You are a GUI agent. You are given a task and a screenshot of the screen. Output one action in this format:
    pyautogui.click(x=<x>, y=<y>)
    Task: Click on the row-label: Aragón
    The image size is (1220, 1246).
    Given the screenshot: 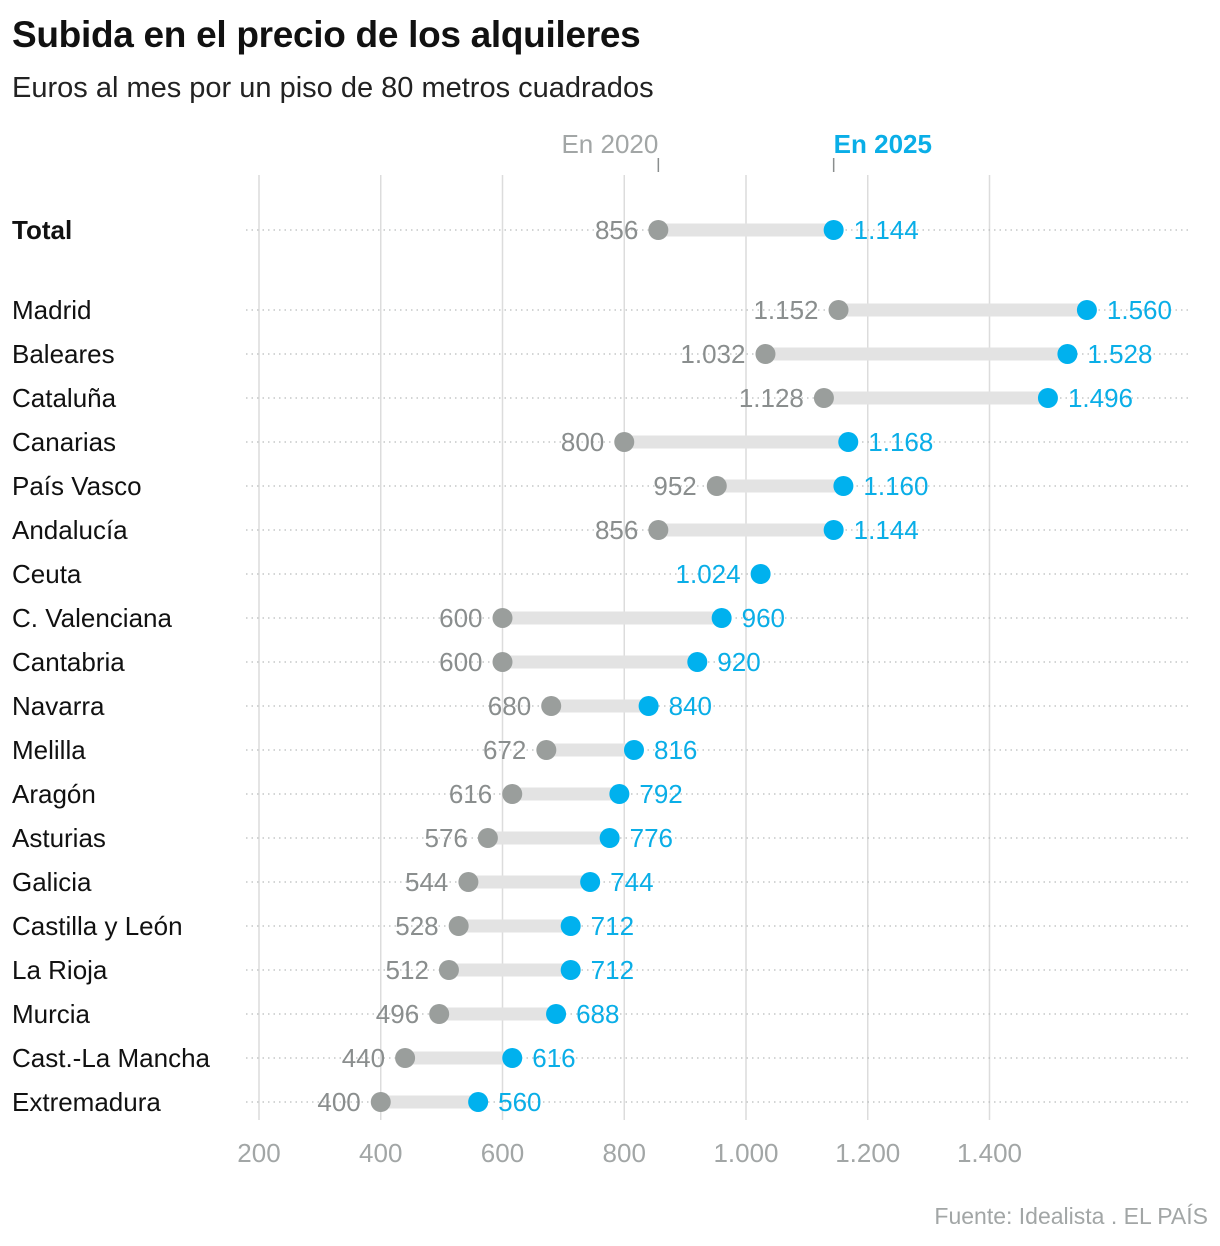 What is the action you would take?
    pyautogui.click(x=54, y=794)
    